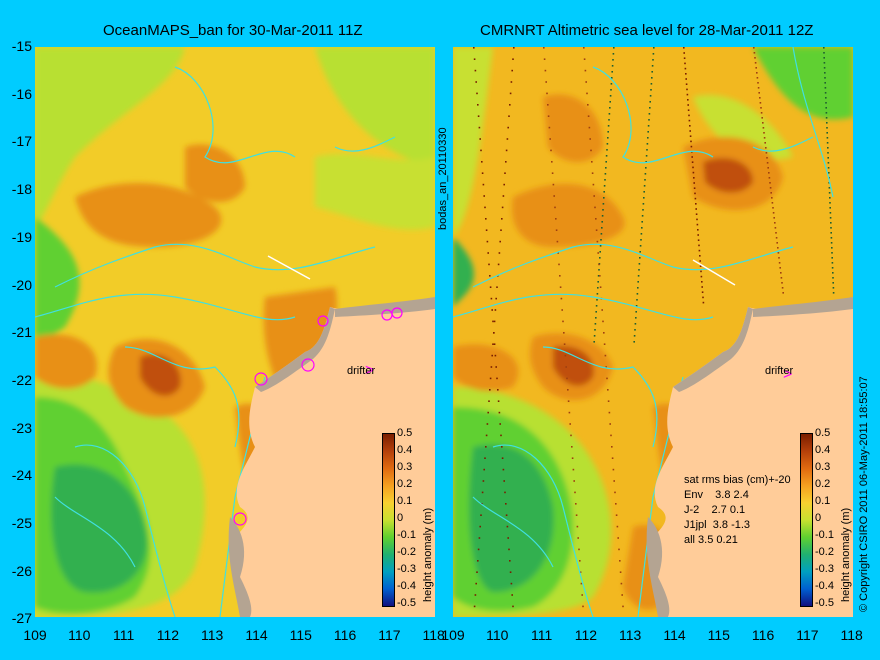 This screenshot has height=660, width=880. I want to click on y-tick-label: -16, so click(21, 93).